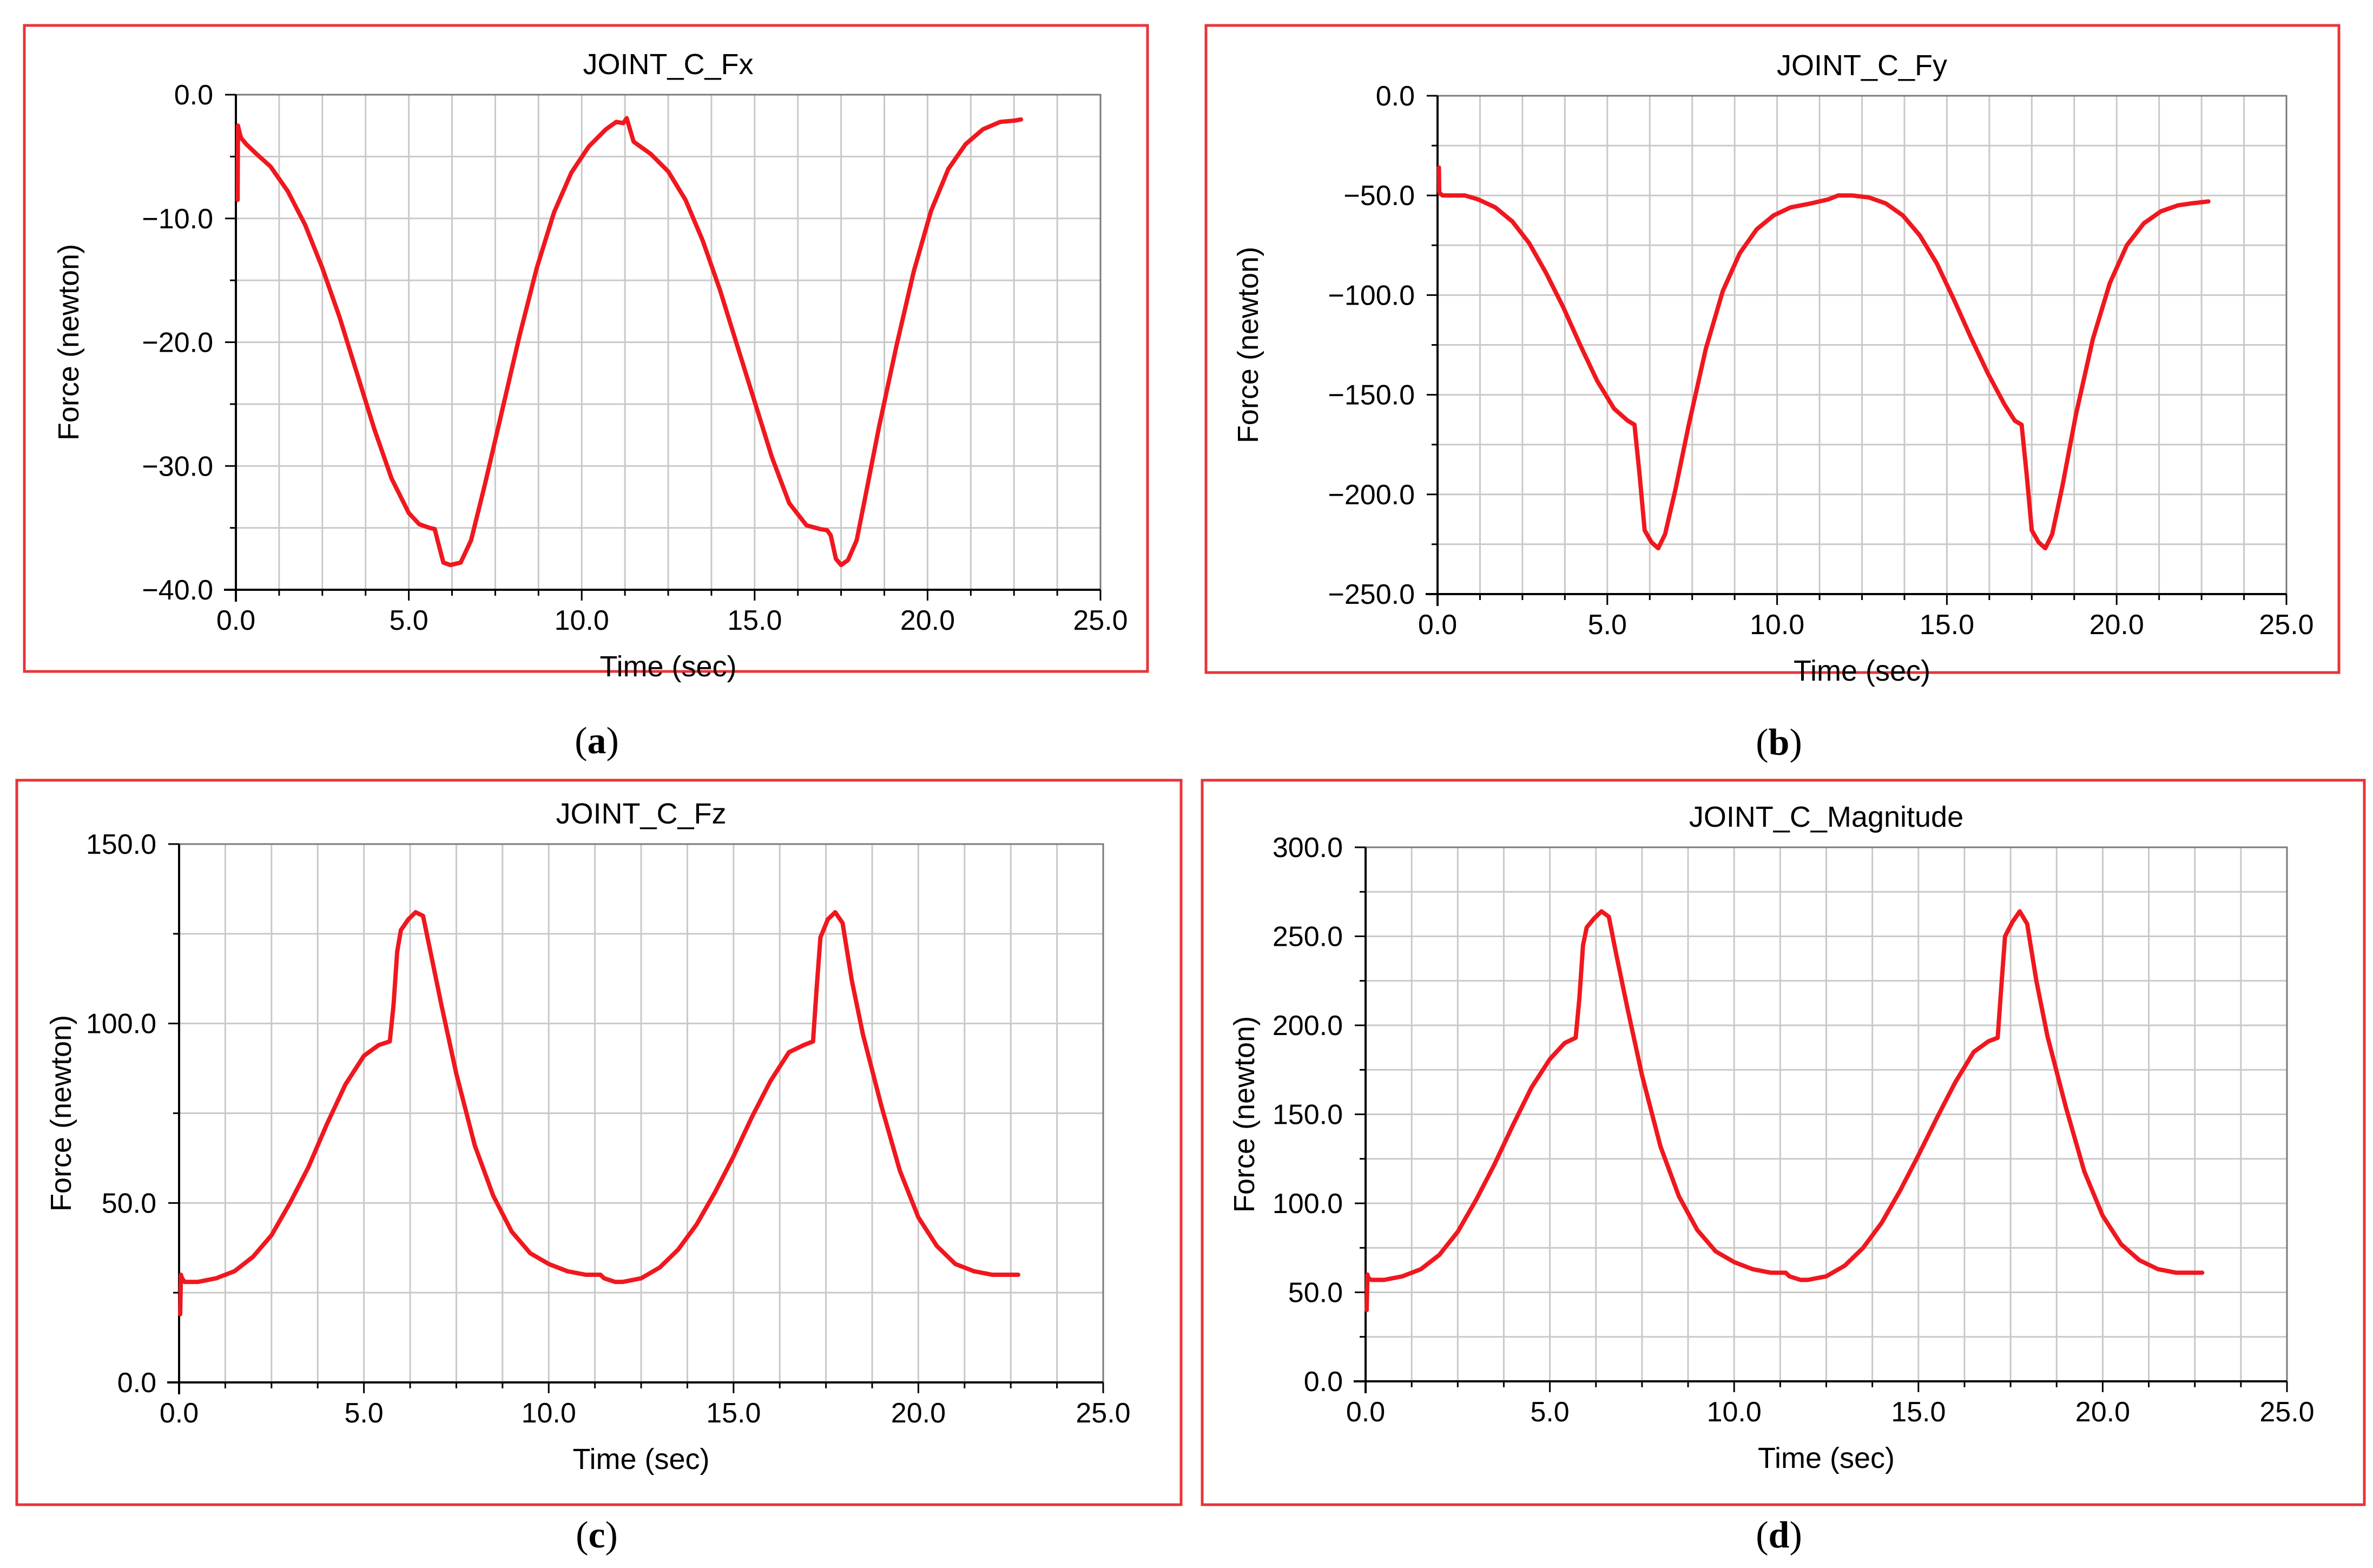 The image size is (2373, 1568). Describe the element at coordinates (1379, 196) in the screenshot. I see `y-tick-label: −50.0` at that location.